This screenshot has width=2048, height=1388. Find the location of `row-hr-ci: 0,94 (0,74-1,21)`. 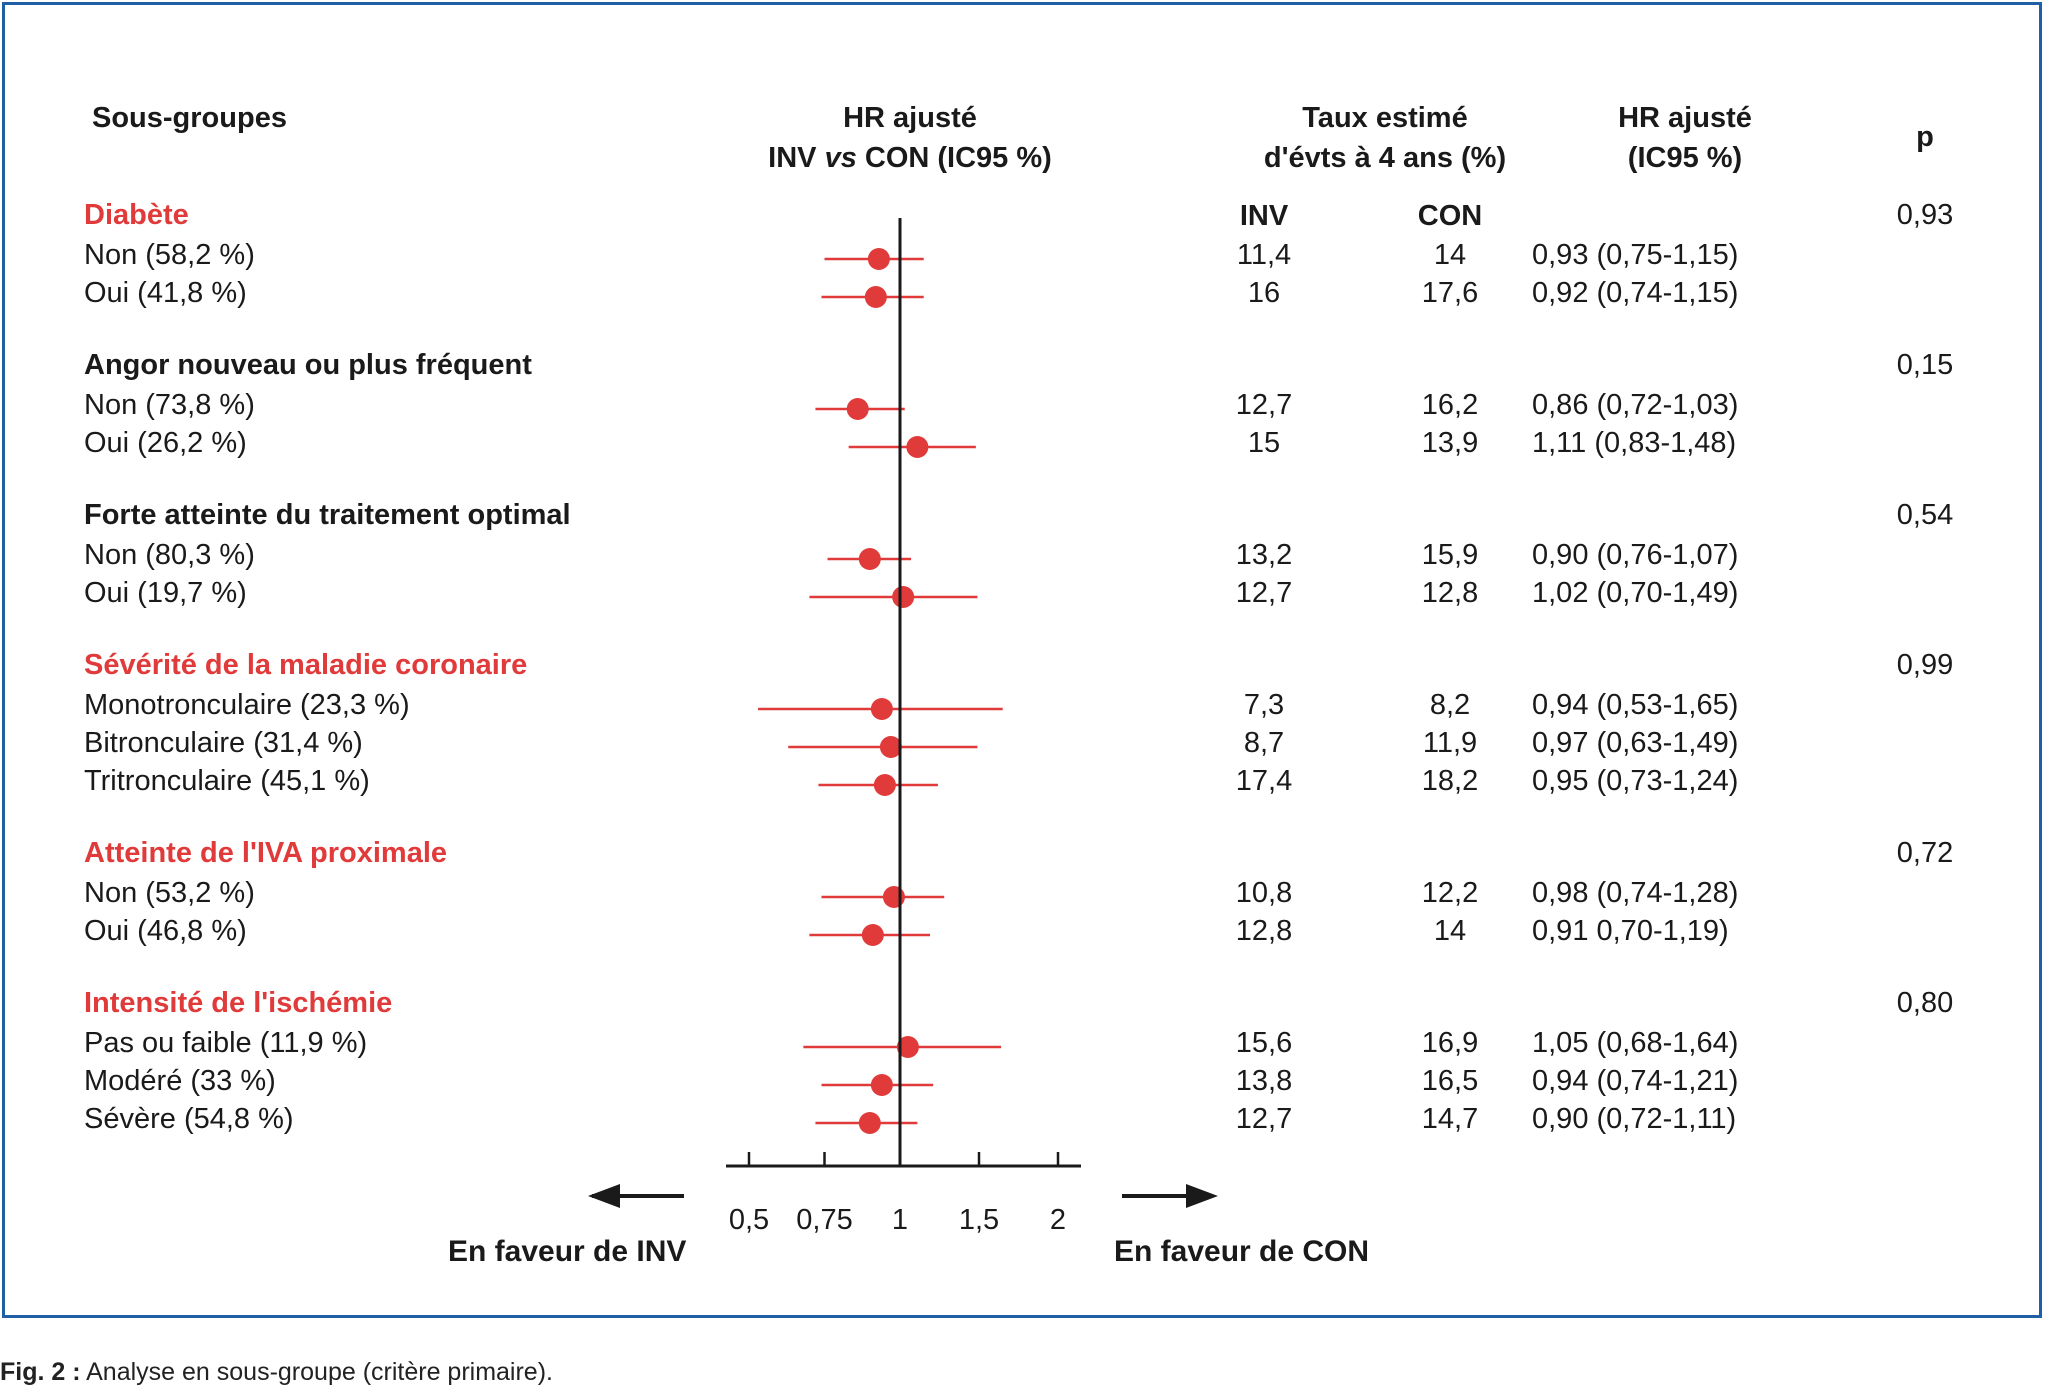

row-hr-ci: 0,94 (0,74-1,21) is located at coordinates (1635, 1081).